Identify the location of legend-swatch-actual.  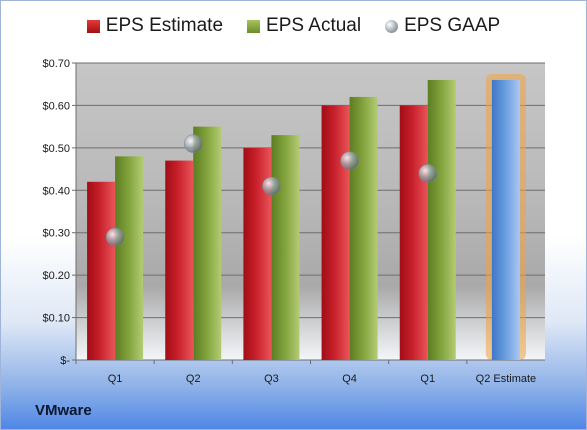
(254, 26).